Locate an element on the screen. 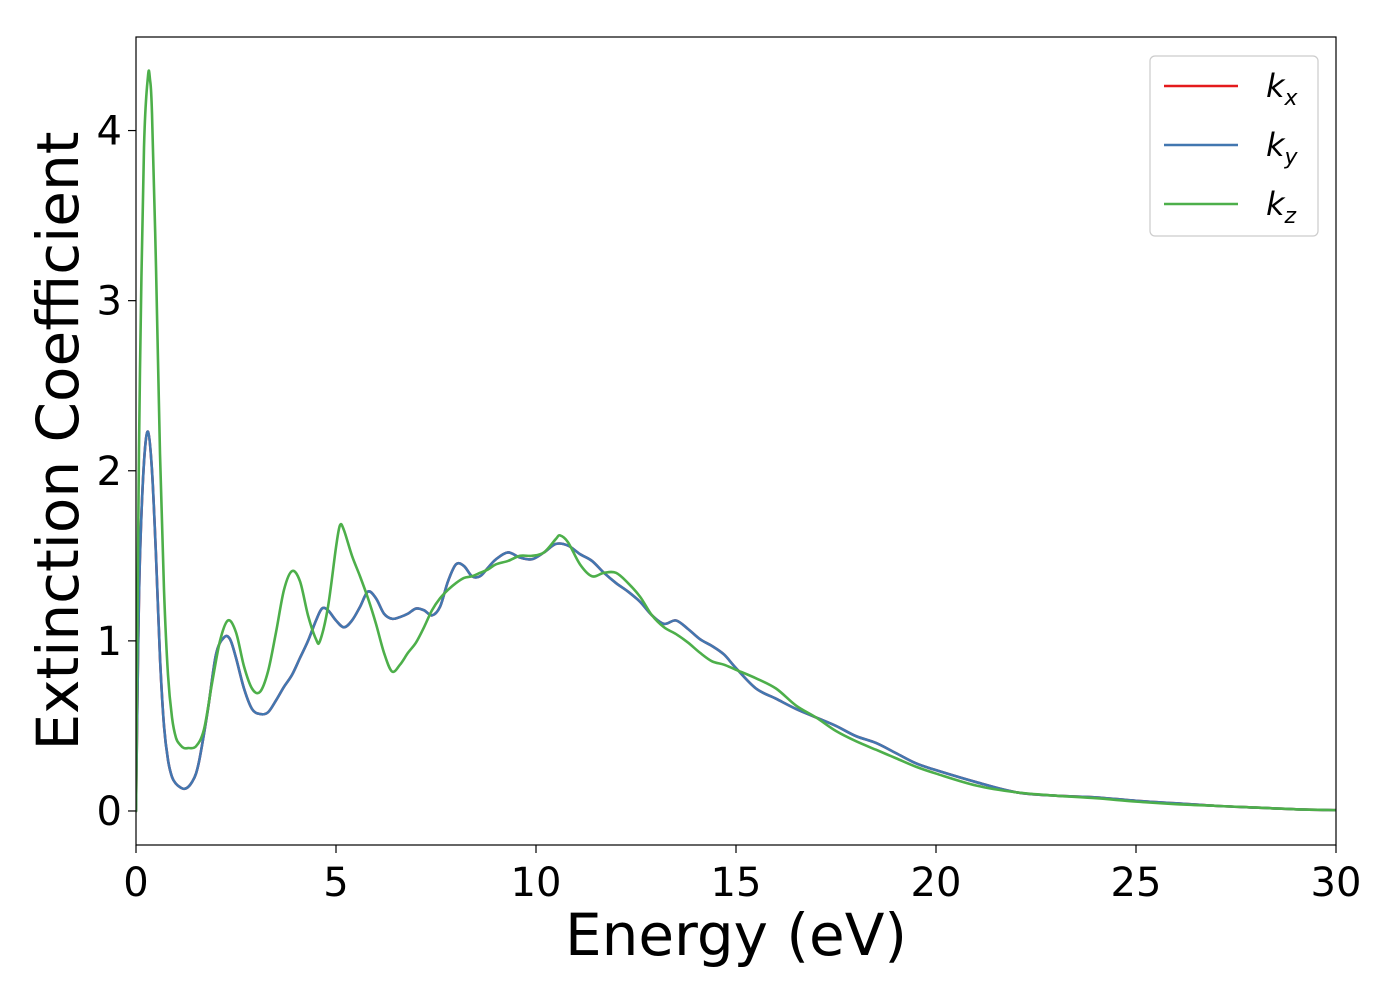 Image resolution: width=1400 pixels, height=1000 pixels. legend-item-ky: ky is located at coordinates (1231, 148).